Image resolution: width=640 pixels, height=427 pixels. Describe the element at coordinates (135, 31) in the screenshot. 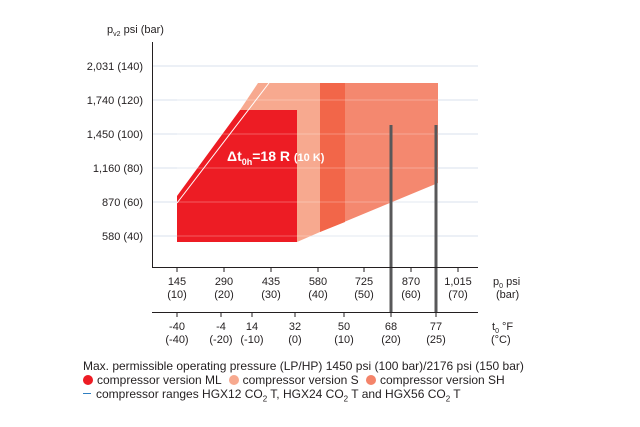

I see `y-axis-title: pv2 psi (bar)` at that location.